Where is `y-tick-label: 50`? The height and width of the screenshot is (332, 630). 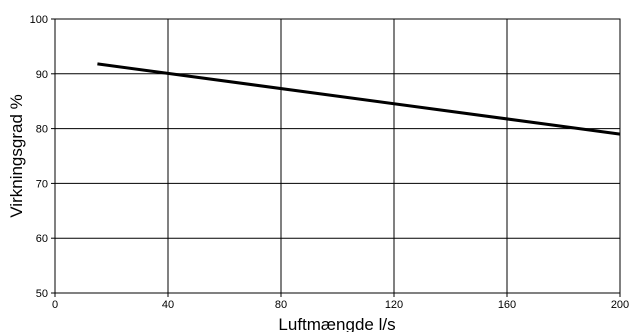
y-tick-label: 50 is located at coordinates (42, 294).